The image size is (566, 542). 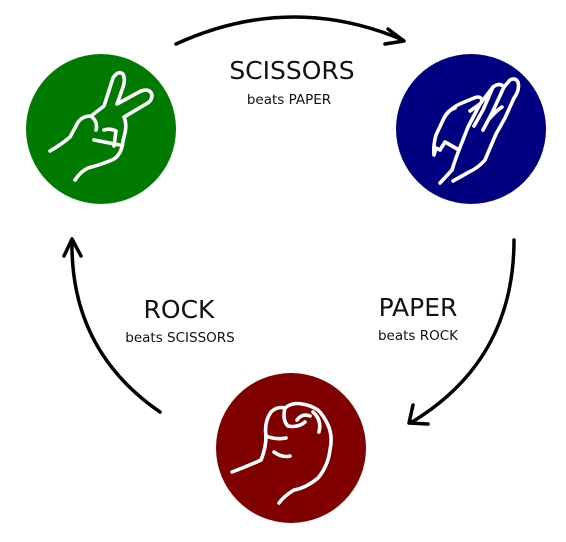 I want to click on rock-circle, so click(x=291, y=448).